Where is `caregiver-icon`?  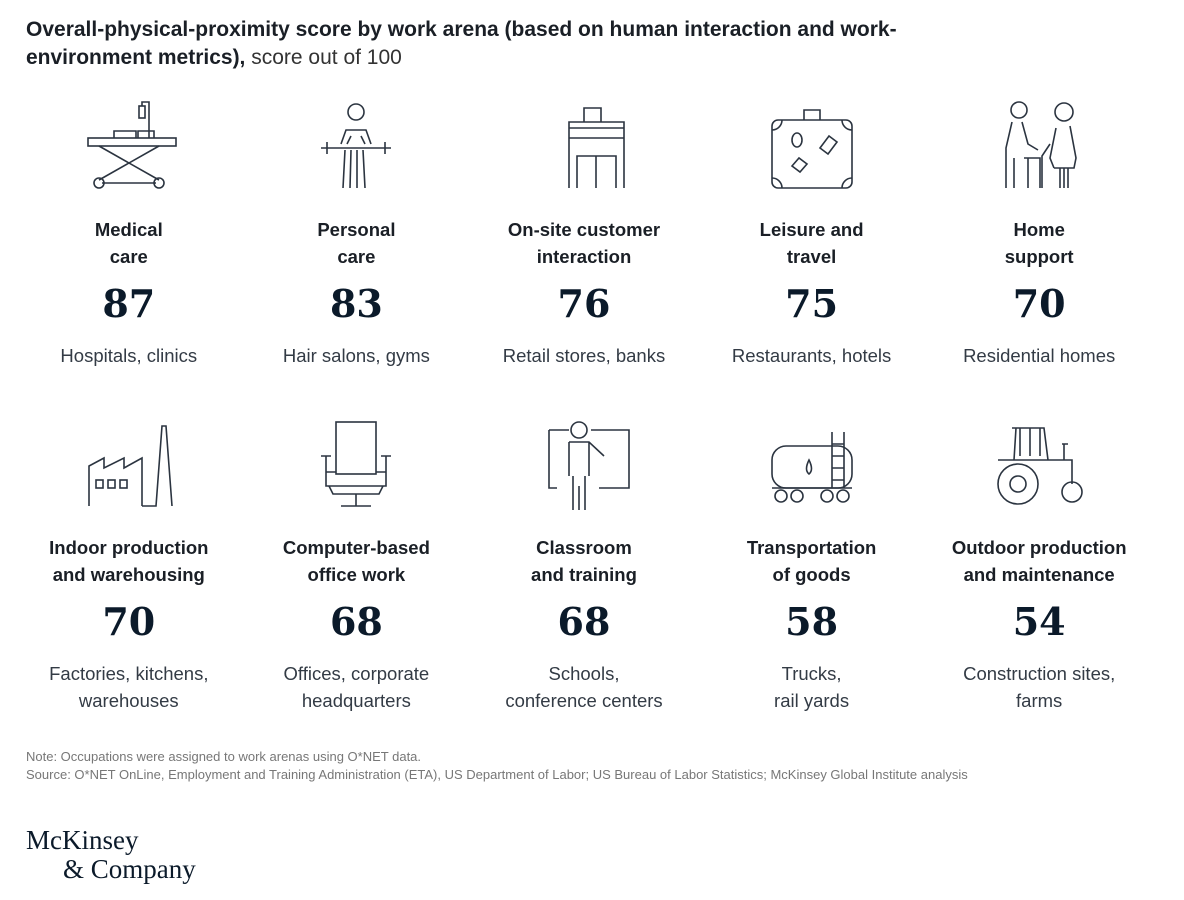
caregiver-icon is located at coordinates (1039, 146).